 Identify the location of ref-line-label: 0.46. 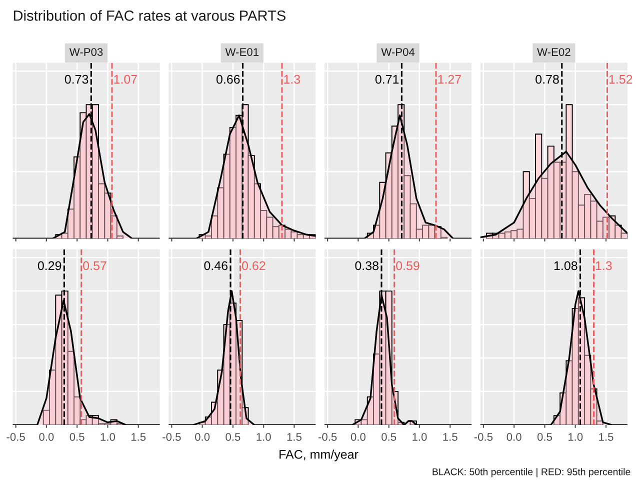
(216, 265).